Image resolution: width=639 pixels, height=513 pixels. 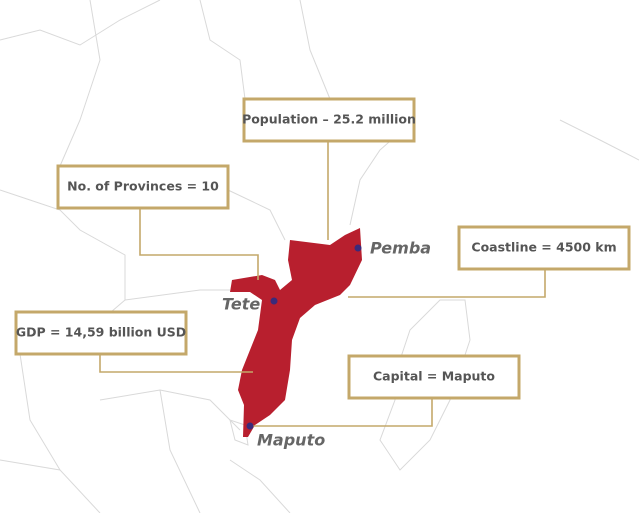 I want to click on callout-label: Population – 25.2 million, so click(x=329, y=119).